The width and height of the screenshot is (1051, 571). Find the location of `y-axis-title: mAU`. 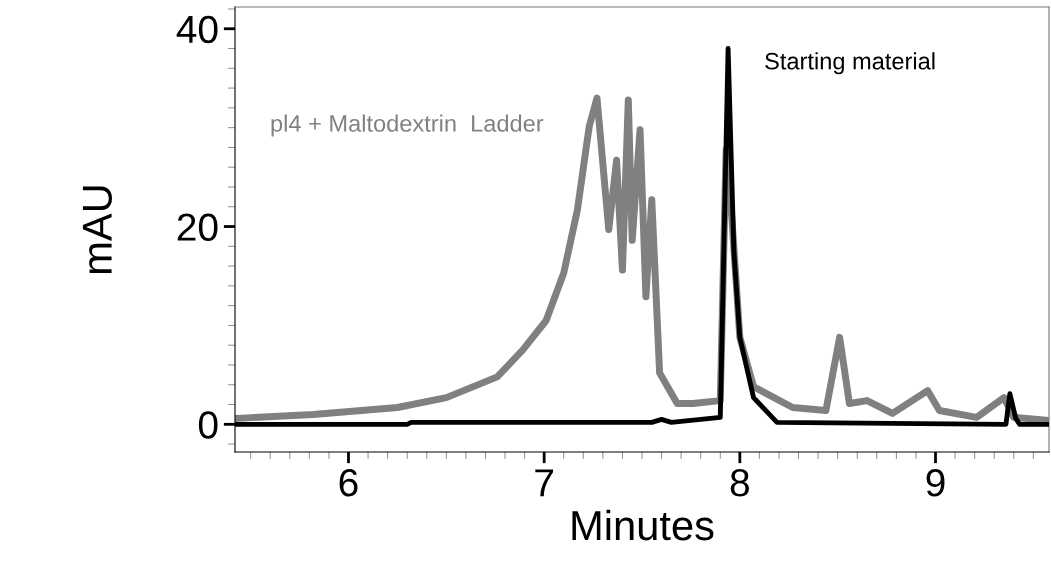

y-axis-title: mAU is located at coordinates (97, 230).